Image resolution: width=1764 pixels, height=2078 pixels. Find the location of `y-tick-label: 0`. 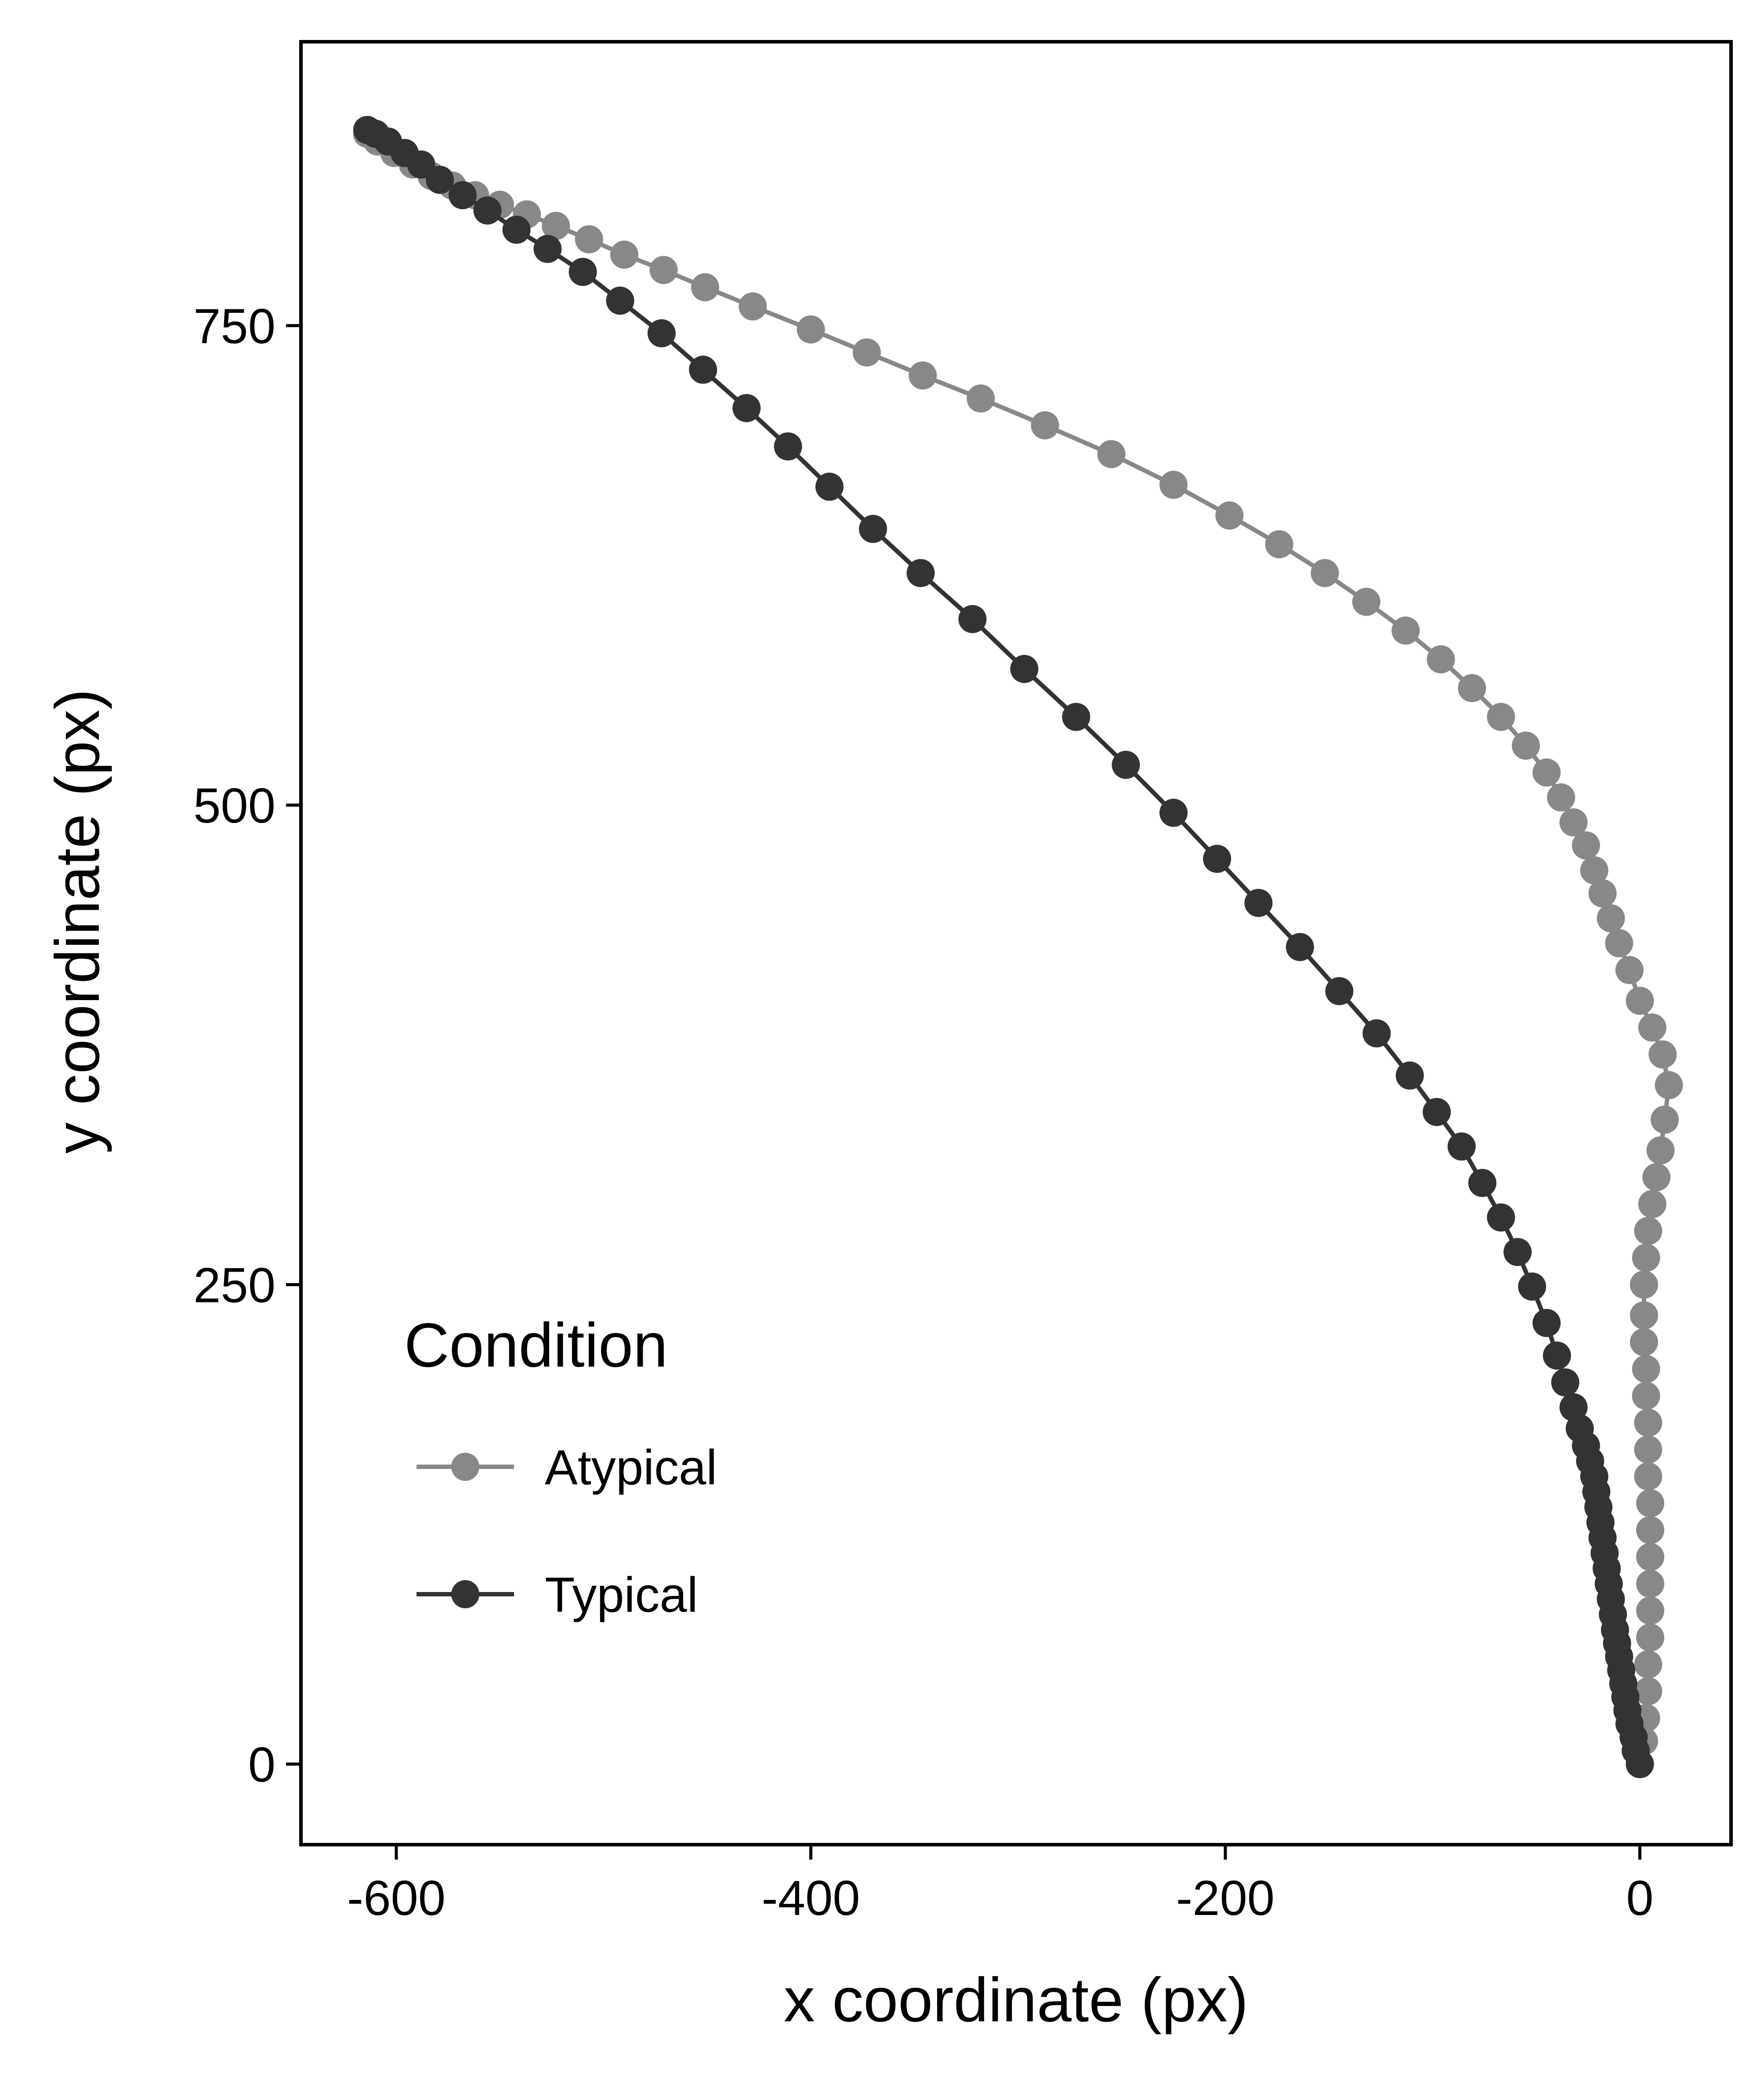

y-tick-label: 0 is located at coordinates (261, 1764).